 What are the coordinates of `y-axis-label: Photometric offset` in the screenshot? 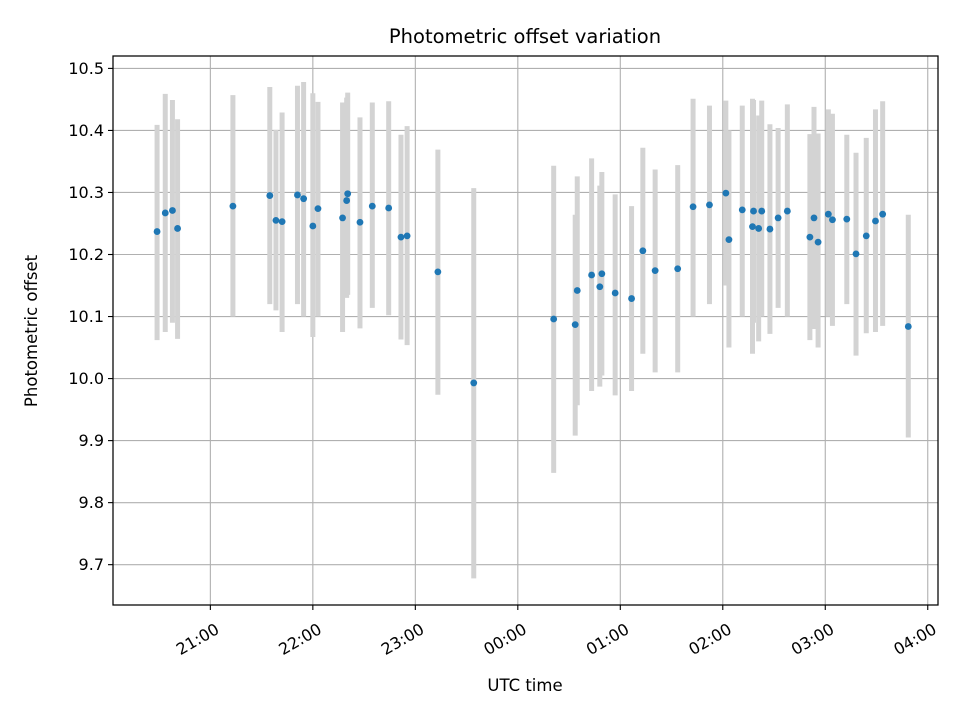 It's located at (31, 330).